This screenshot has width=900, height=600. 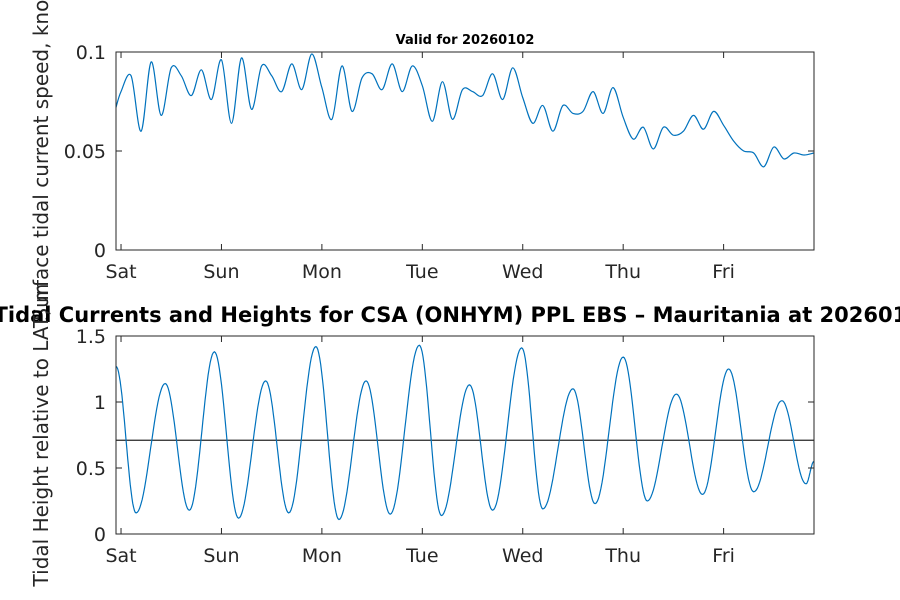 I want to click on current-speed-y-axis-label: Surface tidal current speed, knots, so click(x=41, y=160).